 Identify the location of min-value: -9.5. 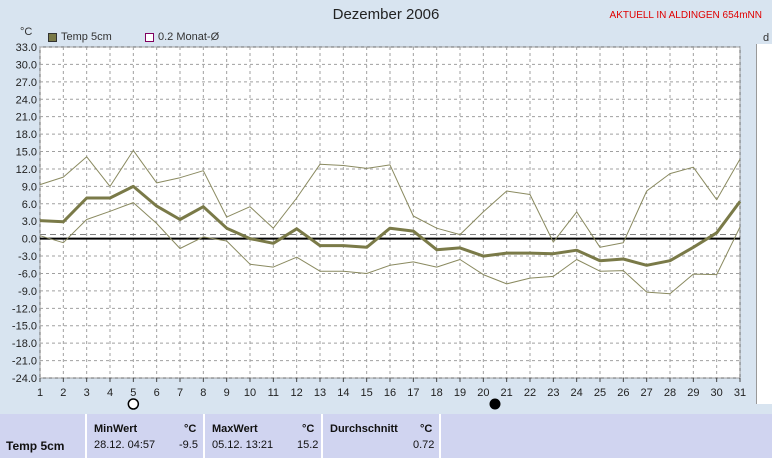
(188, 445).